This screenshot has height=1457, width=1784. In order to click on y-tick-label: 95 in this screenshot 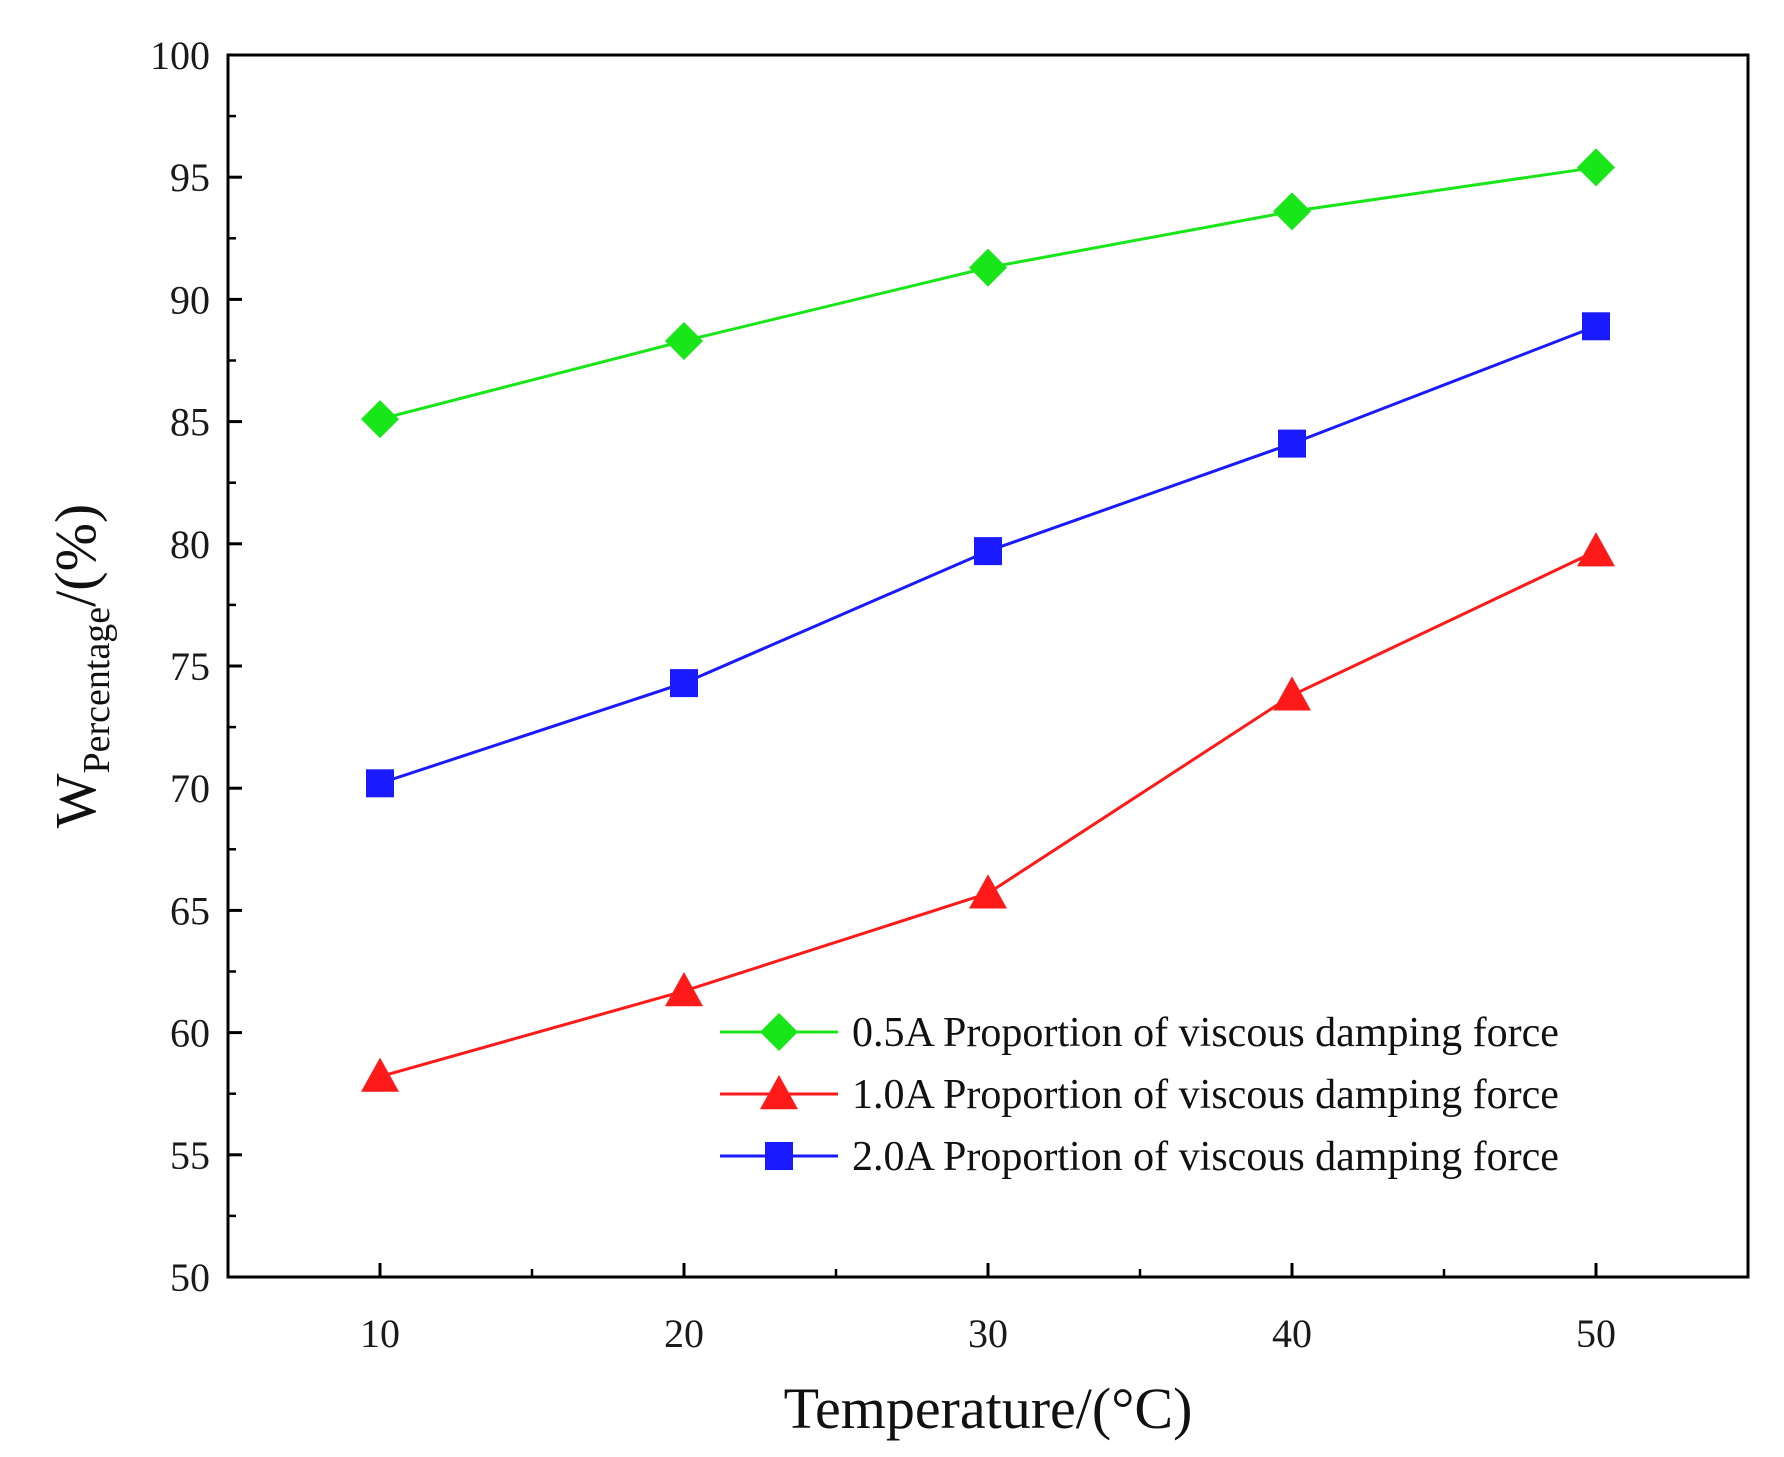, I will do `click(190, 177)`.